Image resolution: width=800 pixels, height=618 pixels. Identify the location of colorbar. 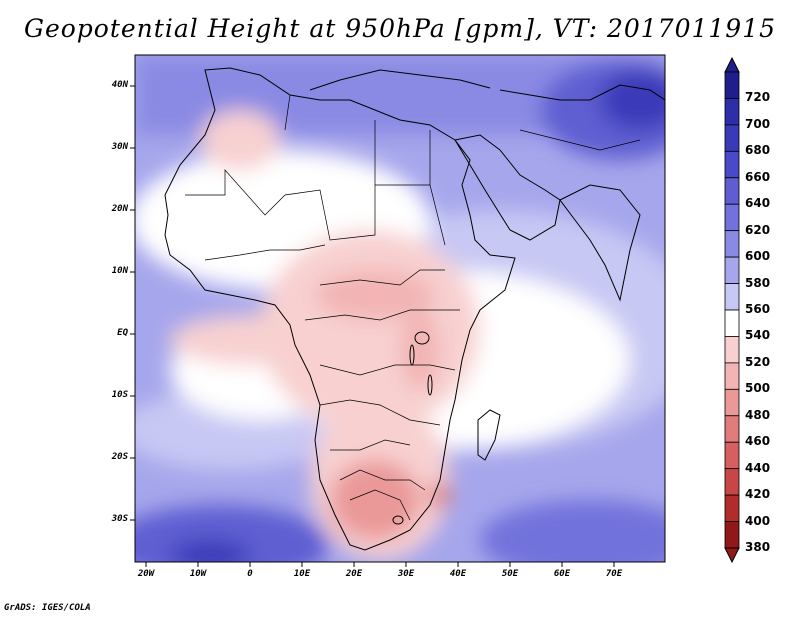
(732, 310).